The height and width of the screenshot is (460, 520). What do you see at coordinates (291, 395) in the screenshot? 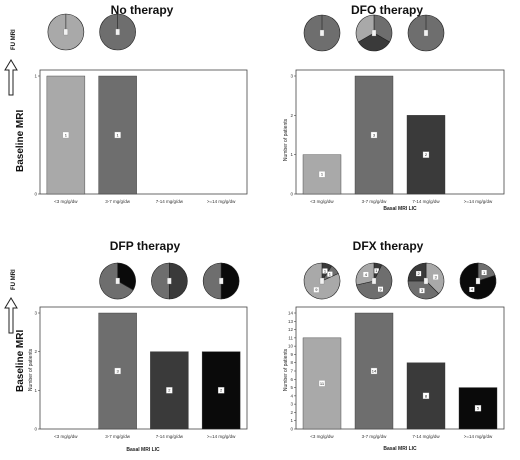
I see `y-tick-label: 4` at bounding box center [291, 395].